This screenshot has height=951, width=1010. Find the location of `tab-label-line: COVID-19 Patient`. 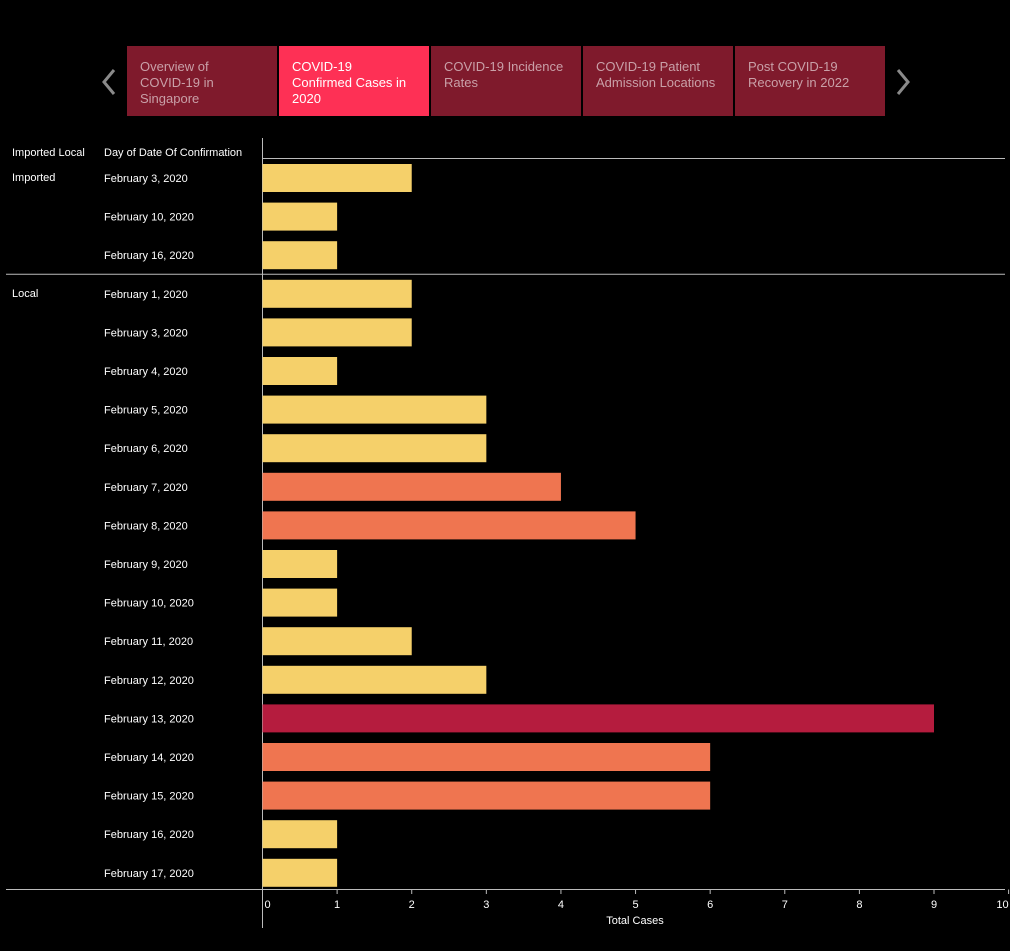

tab-label-line: COVID-19 Patient is located at coordinates (648, 66).